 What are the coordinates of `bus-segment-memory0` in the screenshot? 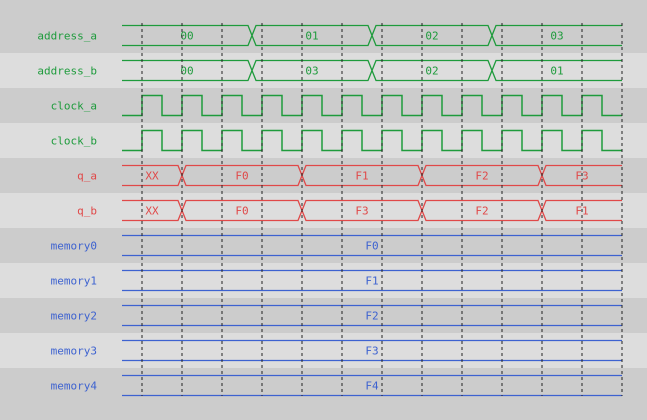 It's located at (372, 245).